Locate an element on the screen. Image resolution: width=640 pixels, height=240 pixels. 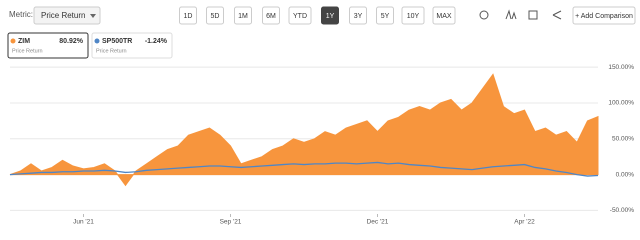
y-tick-label: 100.00% is located at coordinates (621, 103).